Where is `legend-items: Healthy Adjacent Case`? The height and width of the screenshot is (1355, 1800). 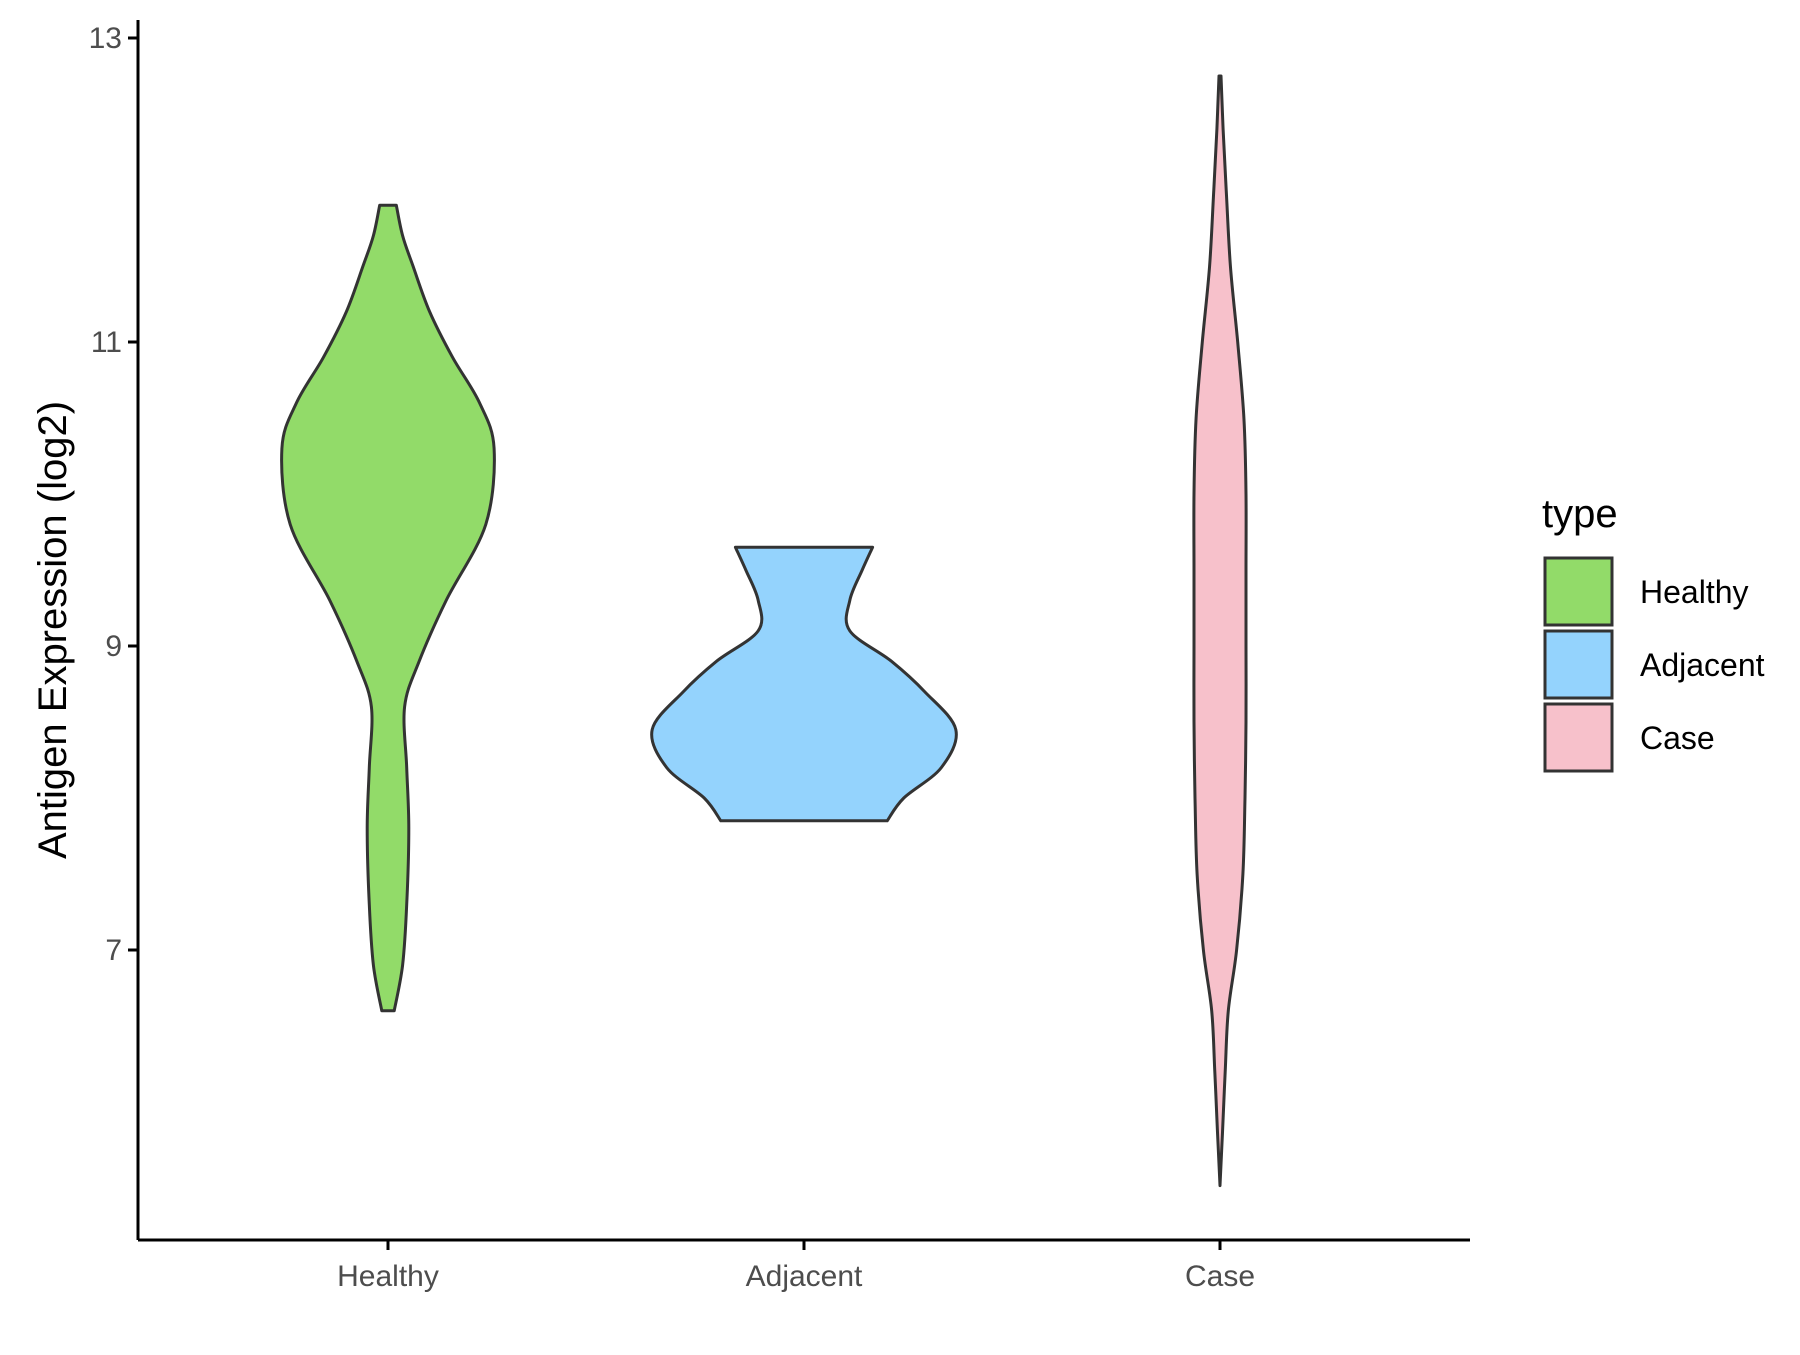
legend-items: Healthy Adjacent Case is located at coordinates (1654, 664).